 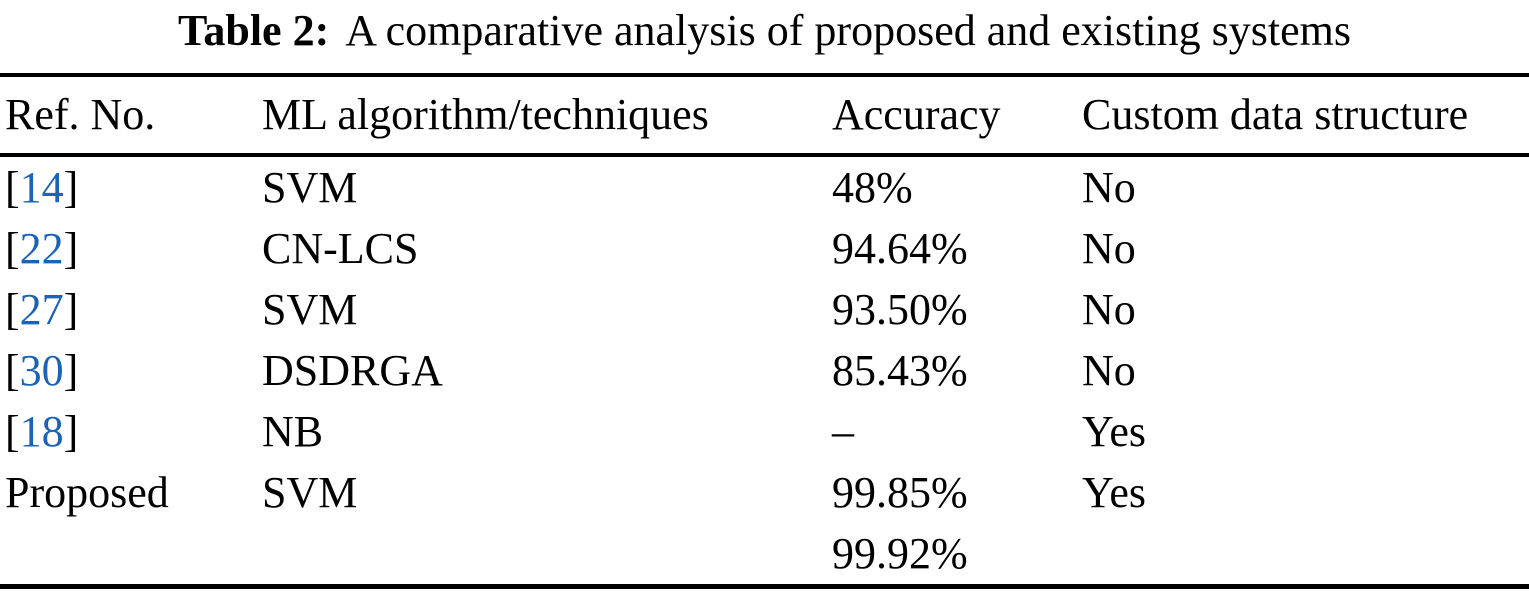 I want to click on ref-cell, so click(x=131, y=555).